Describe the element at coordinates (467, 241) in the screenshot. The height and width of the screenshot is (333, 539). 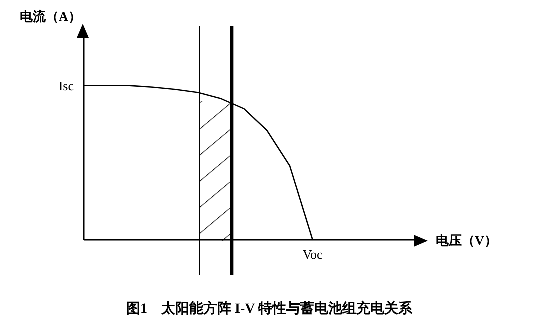
I see `x-axis-title: 电压（V）` at that location.